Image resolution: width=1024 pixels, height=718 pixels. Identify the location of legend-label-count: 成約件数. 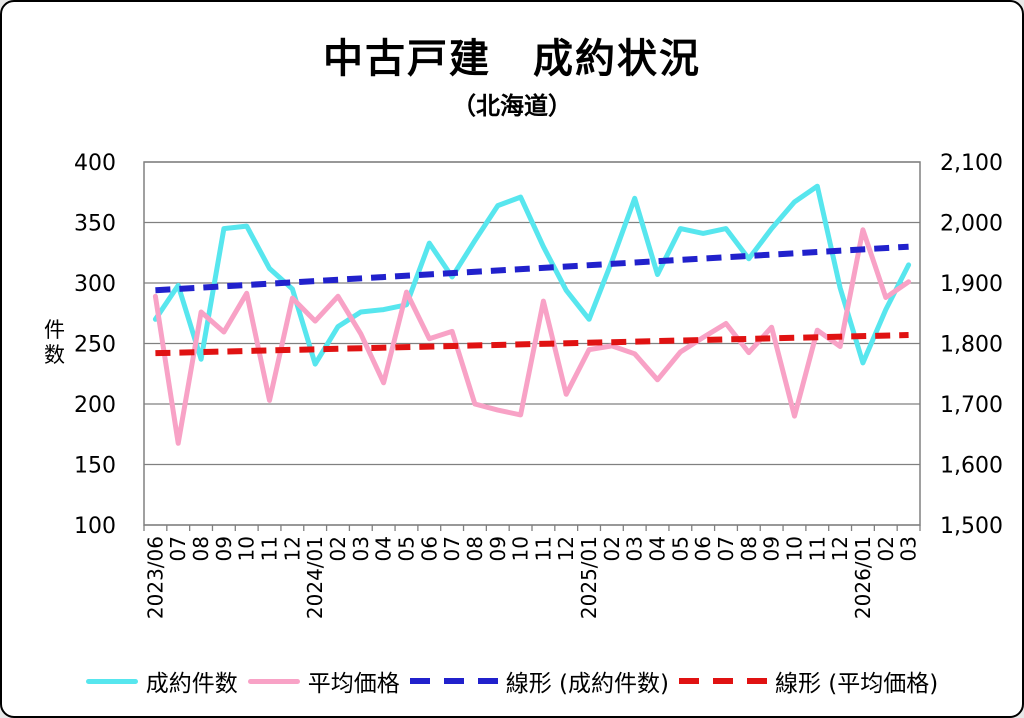
(191, 684).